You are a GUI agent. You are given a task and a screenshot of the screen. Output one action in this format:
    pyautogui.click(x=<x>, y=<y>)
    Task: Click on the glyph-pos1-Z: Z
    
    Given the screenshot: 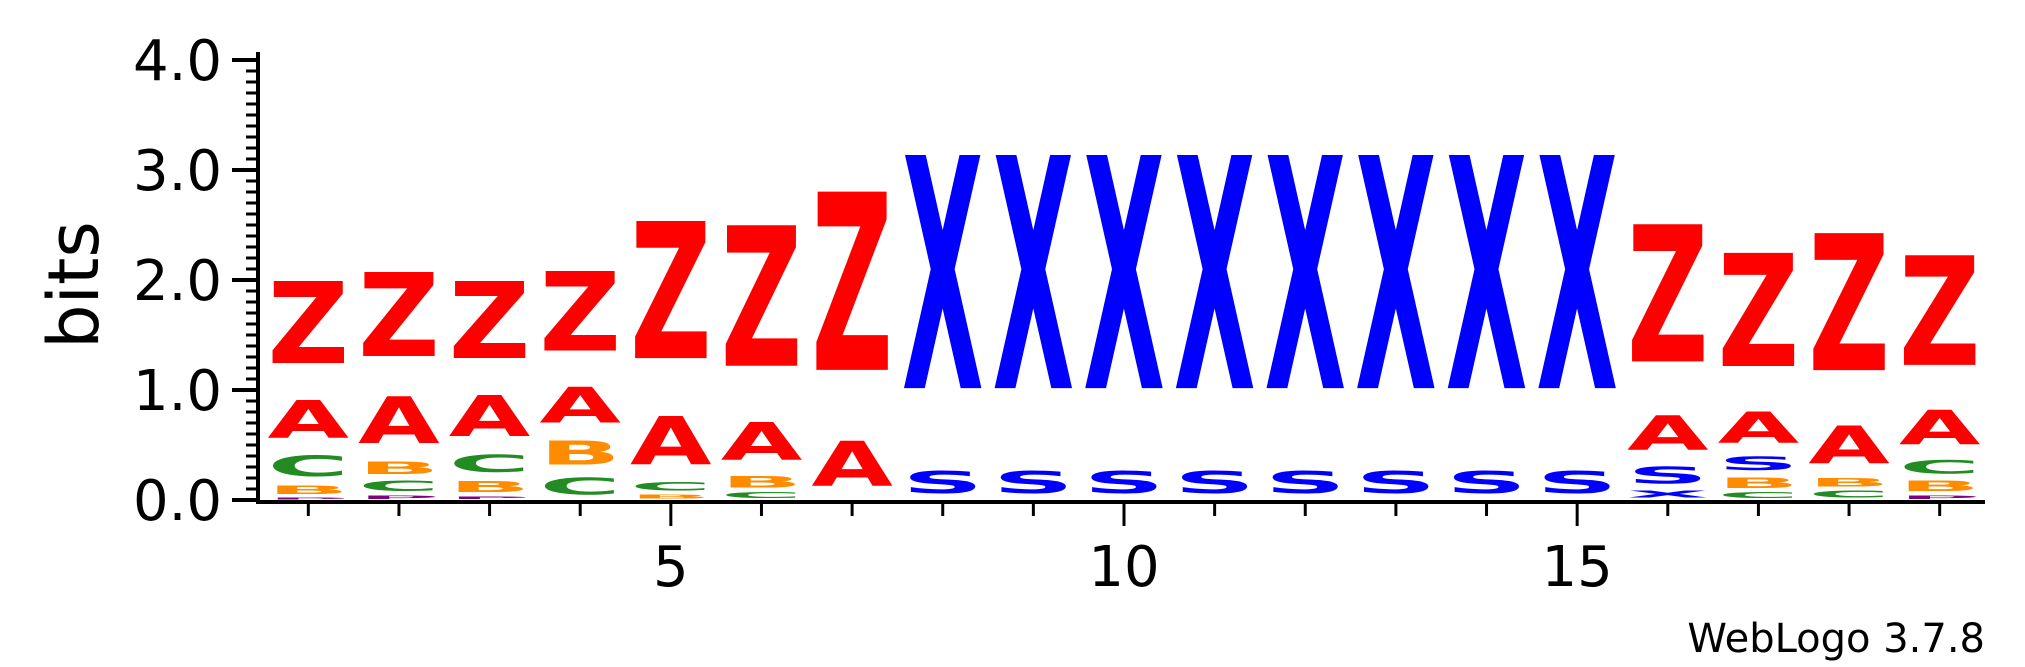 What is the action you would take?
    pyautogui.click(x=309, y=324)
    